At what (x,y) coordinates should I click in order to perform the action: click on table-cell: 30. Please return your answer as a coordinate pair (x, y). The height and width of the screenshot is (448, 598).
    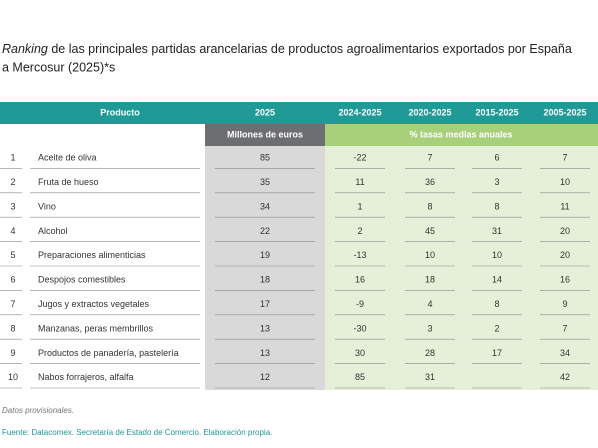
    Looking at the image, I should click on (360, 353).